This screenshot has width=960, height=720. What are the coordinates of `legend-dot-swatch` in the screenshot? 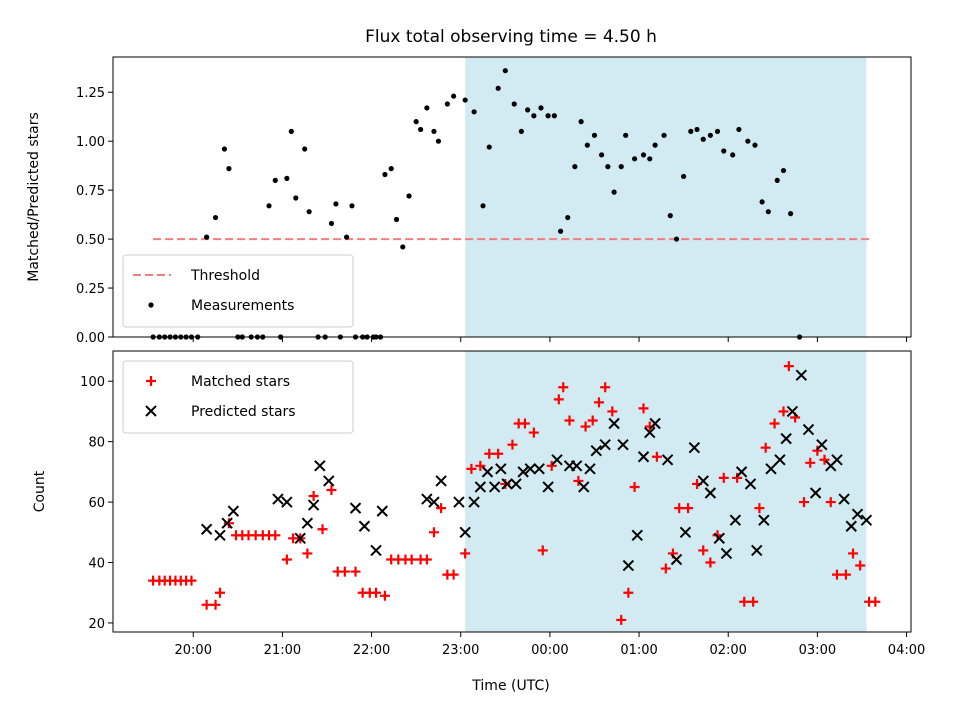 It's located at (151, 305).